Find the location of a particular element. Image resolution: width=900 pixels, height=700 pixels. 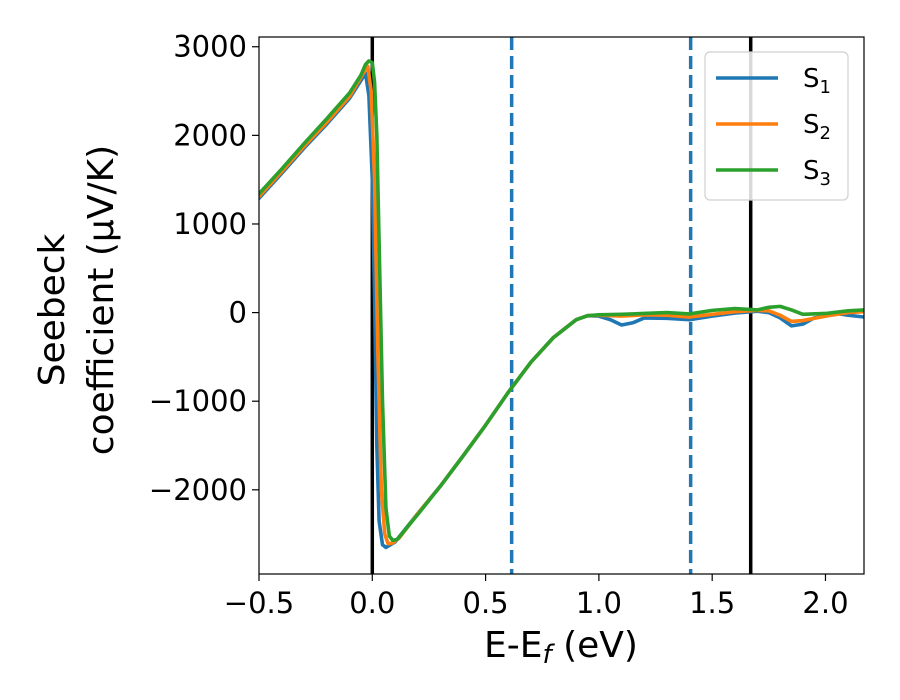

legend-box is located at coordinates (776, 126).